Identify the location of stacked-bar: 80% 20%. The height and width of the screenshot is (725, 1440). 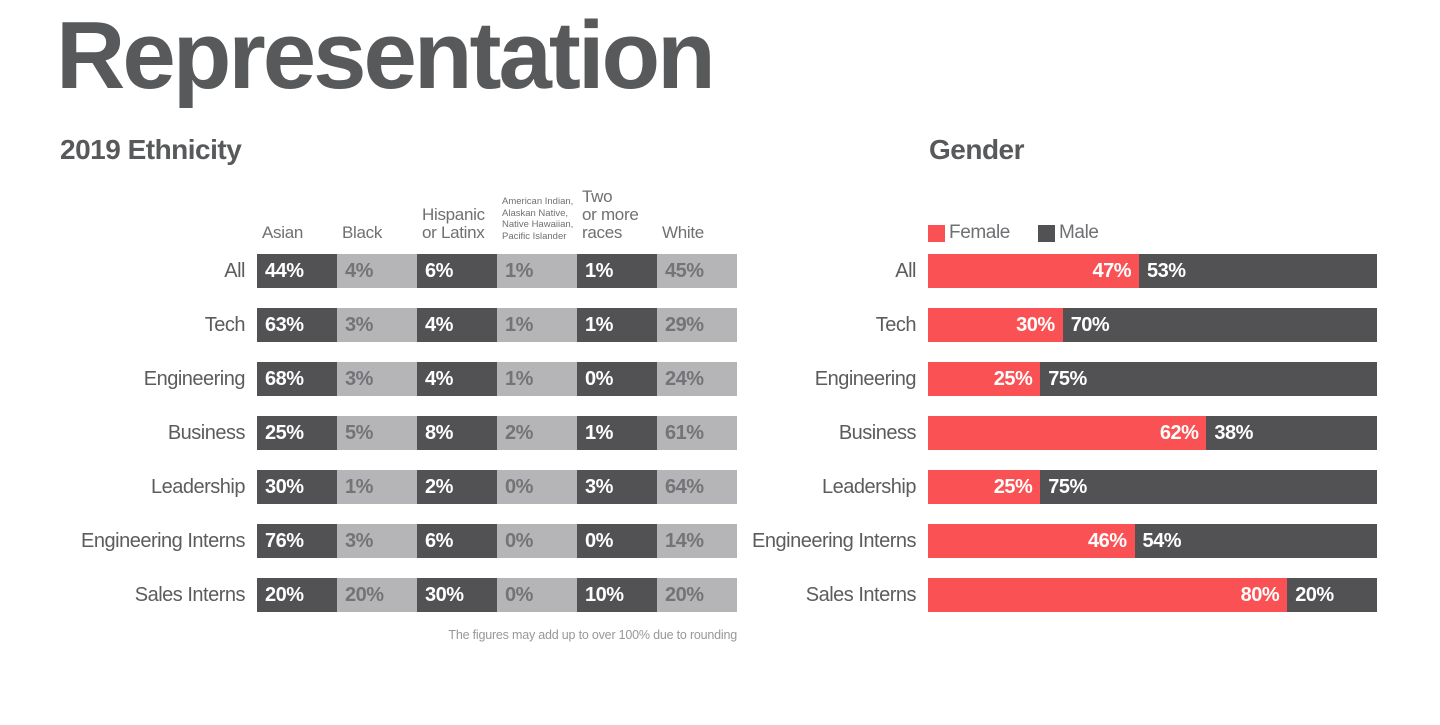
(1152, 595).